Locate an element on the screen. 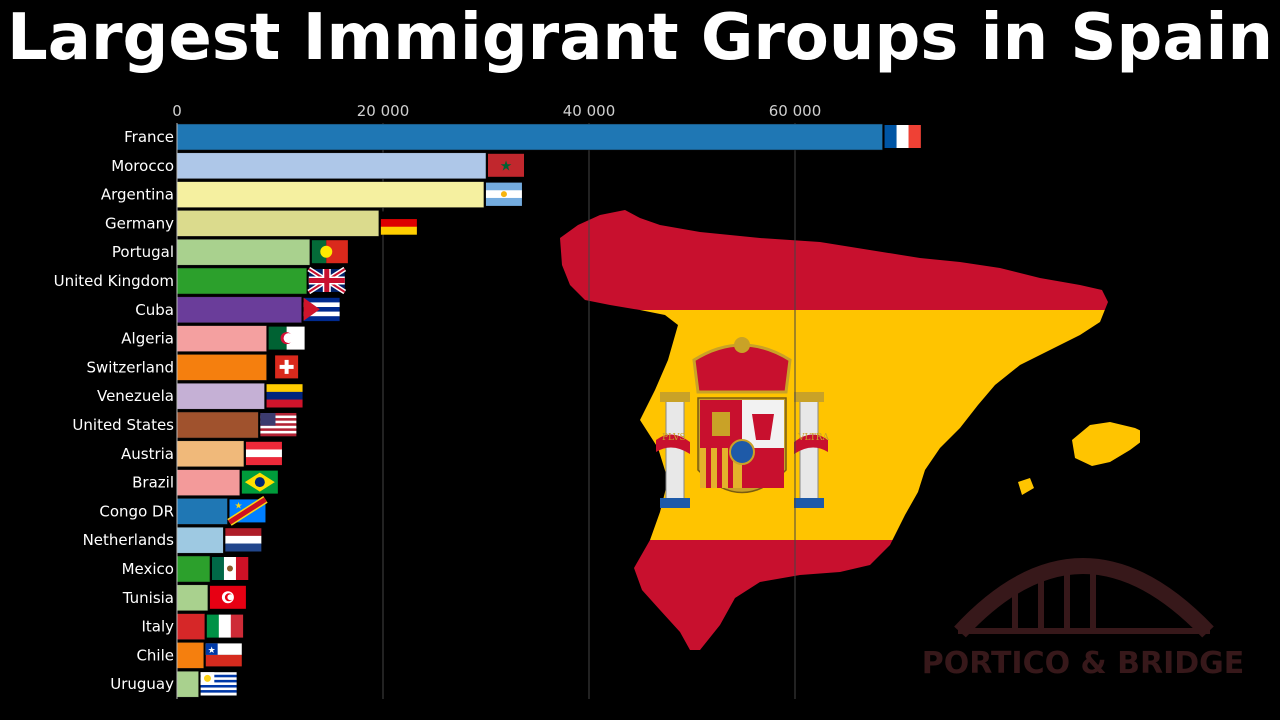 The height and width of the screenshot is (720, 1280). bar-congo is located at coordinates (202, 511).